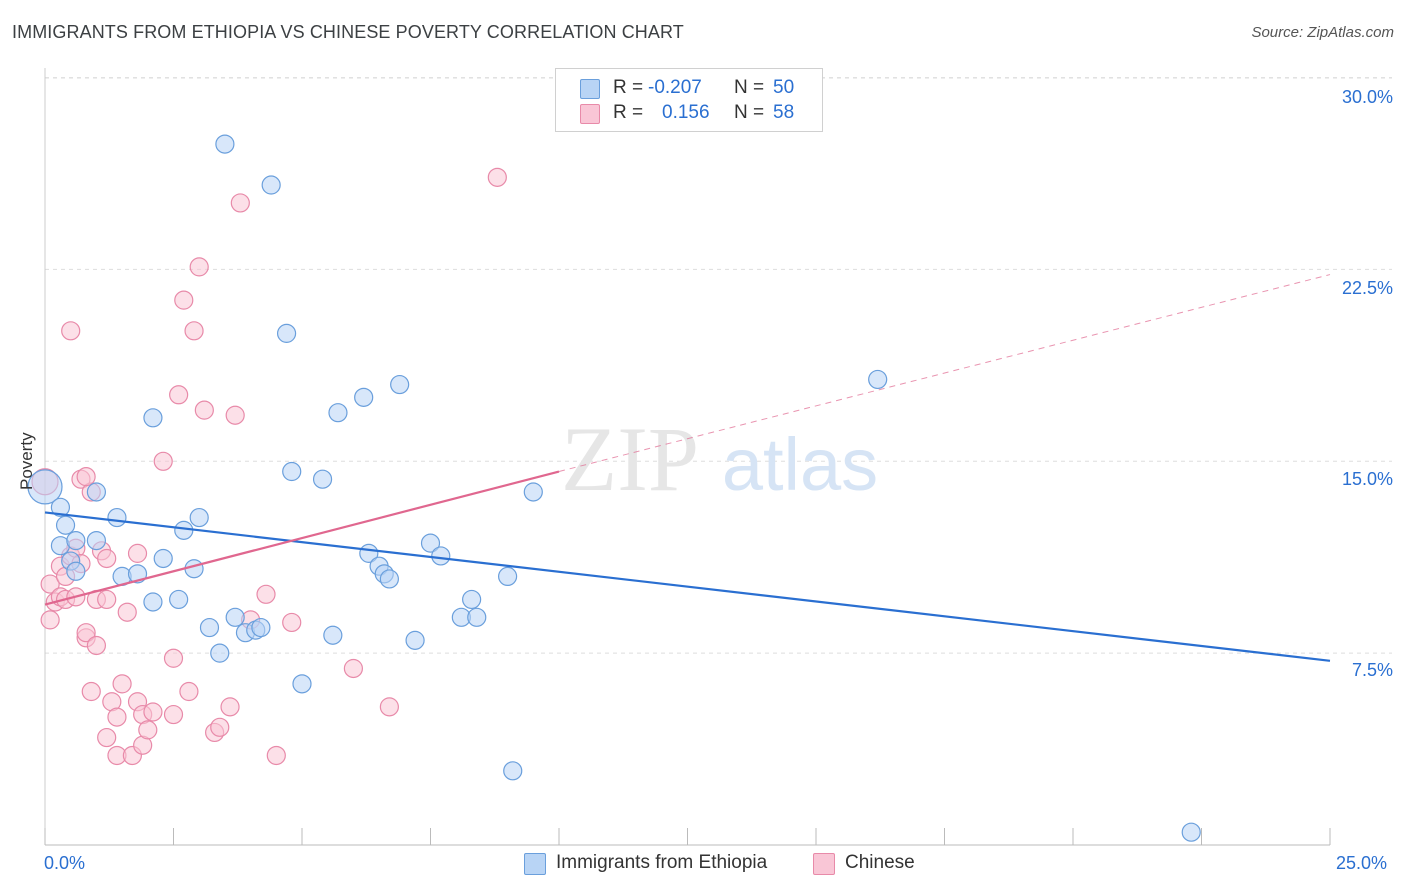 The image size is (1406, 892). Describe the element at coordinates (662, 862) in the screenshot. I see `bottom-legend-label-ethiopia: Immigrants from Ethiopia` at that location.